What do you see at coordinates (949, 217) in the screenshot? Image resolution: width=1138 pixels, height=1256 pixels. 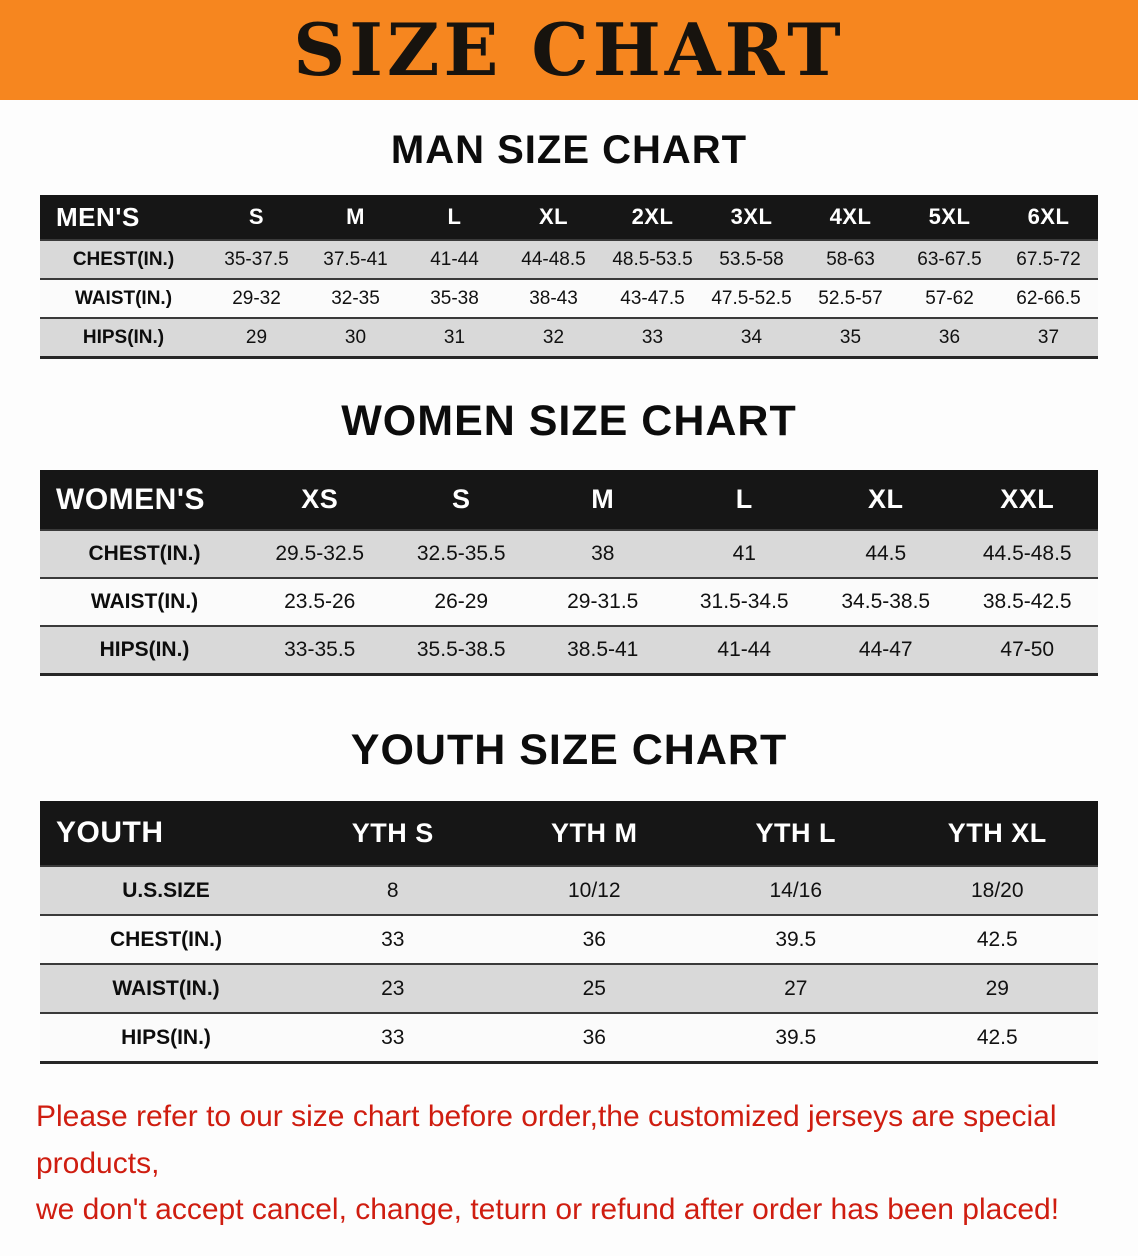 I see `size-column-header: 5XL` at bounding box center [949, 217].